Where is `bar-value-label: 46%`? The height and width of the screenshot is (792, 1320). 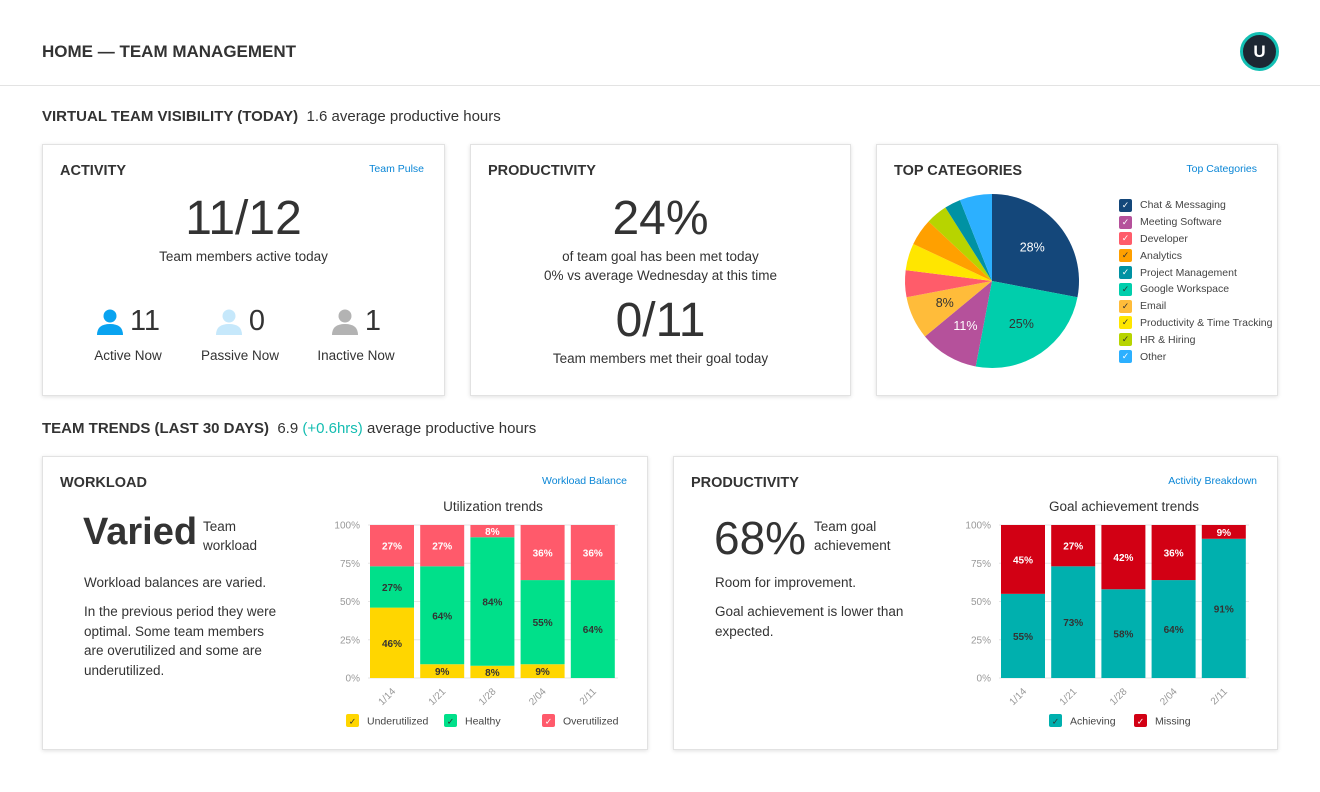 bar-value-label: 46% is located at coordinates (392, 644).